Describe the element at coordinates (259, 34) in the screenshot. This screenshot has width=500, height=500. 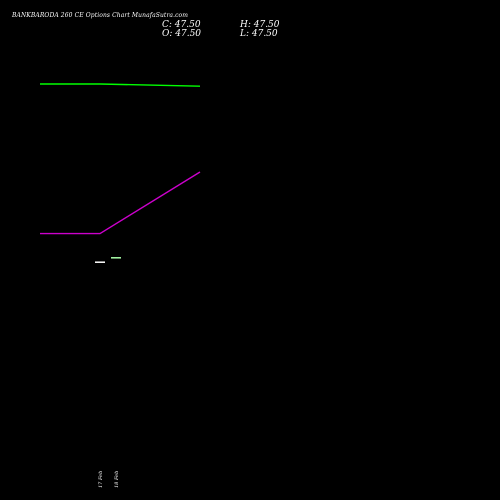
I see `low-value: L: 47.50` at that location.